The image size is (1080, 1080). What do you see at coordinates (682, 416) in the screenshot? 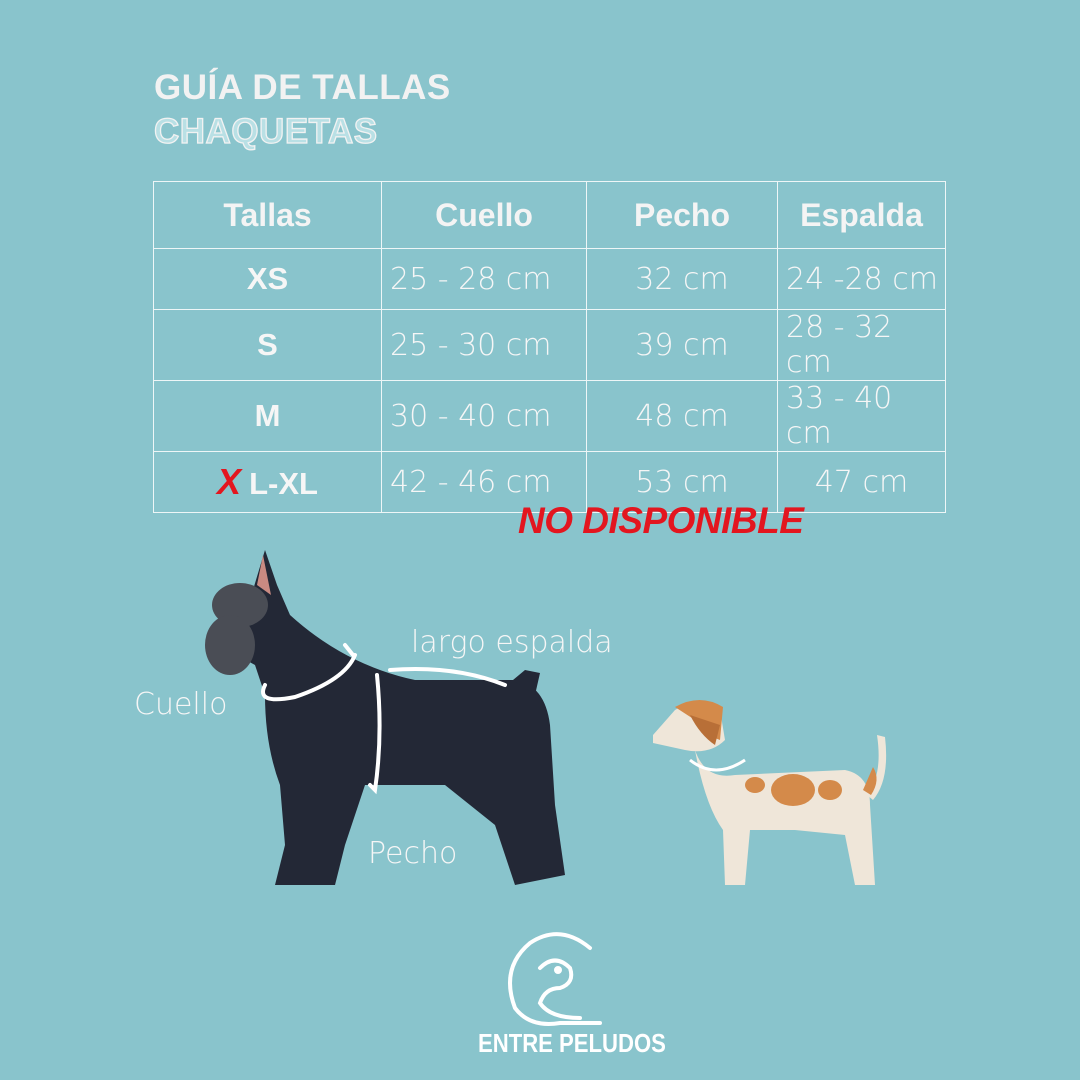
I see `chest-cell: 48 cm` at bounding box center [682, 416].